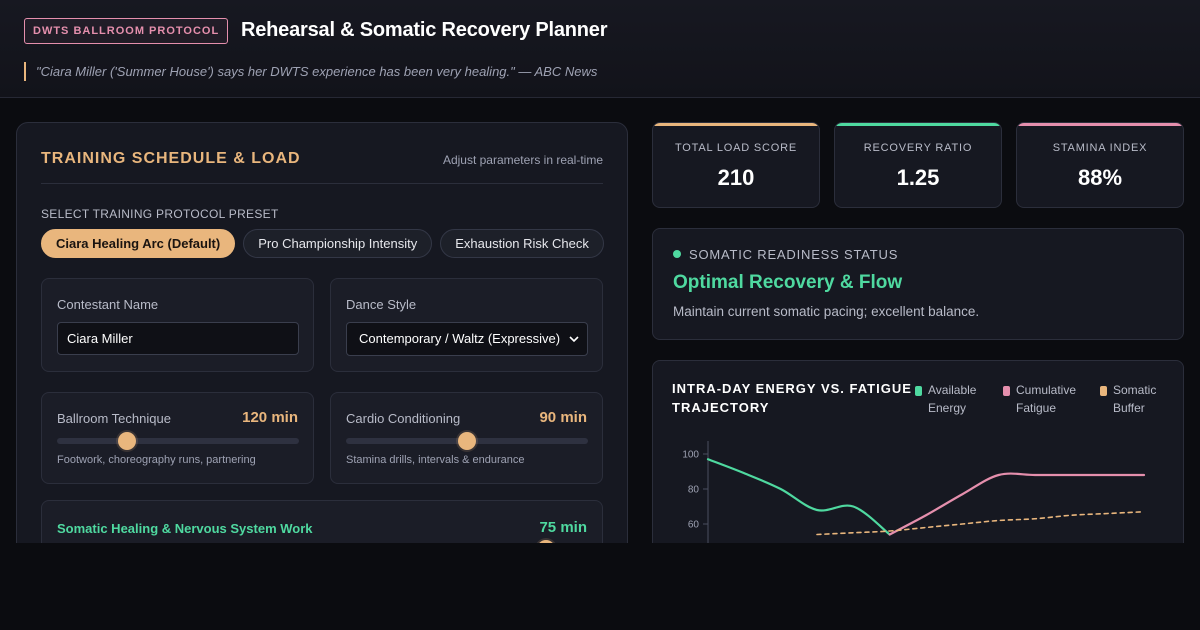 Image resolution: width=1200 pixels, height=630 pixels. What do you see at coordinates (138, 243) in the screenshot?
I see `preset-ciara-healing-arc: Ciara Healing Arc (Default)` at bounding box center [138, 243].